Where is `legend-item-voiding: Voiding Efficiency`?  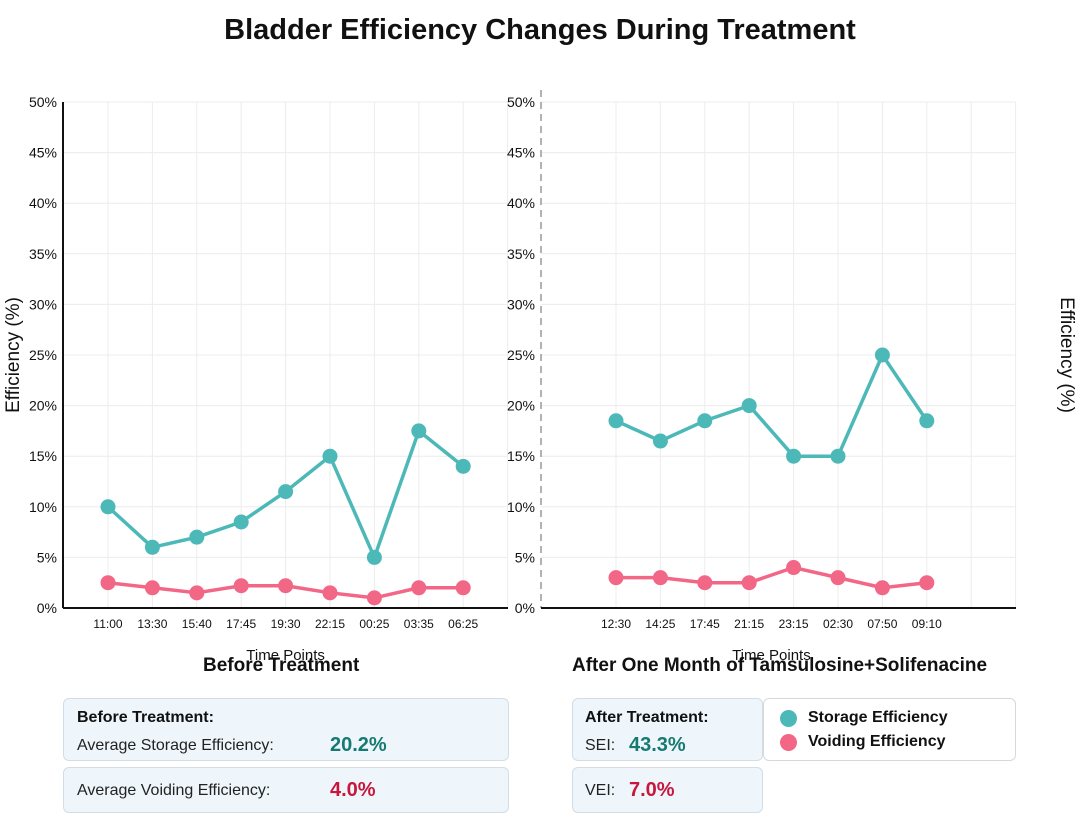 legend-item-voiding: Voiding Efficiency is located at coordinates (863, 742).